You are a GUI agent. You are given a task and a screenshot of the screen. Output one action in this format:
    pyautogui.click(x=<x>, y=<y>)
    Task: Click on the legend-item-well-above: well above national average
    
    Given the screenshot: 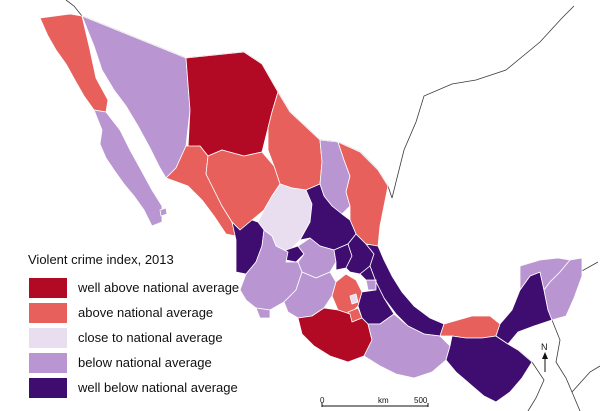 What is the action you would take?
    pyautogui.click(x=133, y=287)
    